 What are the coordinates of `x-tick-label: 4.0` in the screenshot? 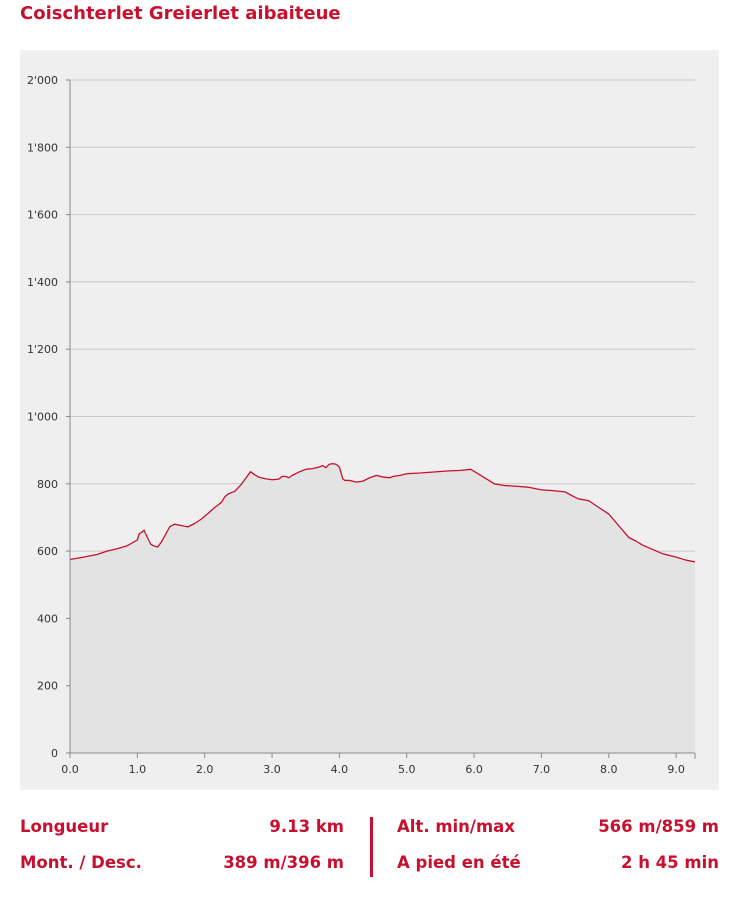 It's located at (340, 769).